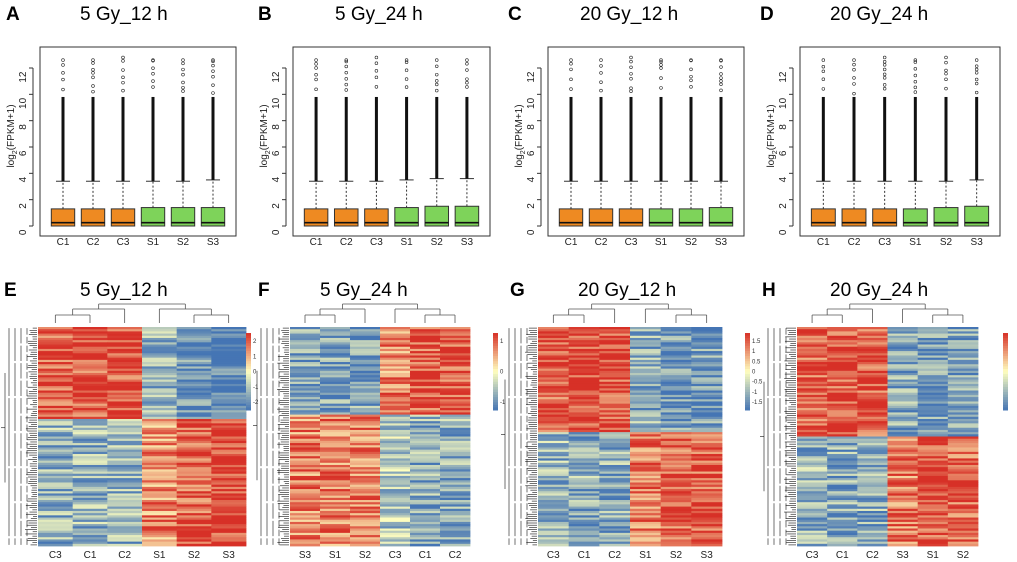 Image resolution: width=1017 pixels, height=562 pixels. I want to click on panel-label: F, so click(264, 290).